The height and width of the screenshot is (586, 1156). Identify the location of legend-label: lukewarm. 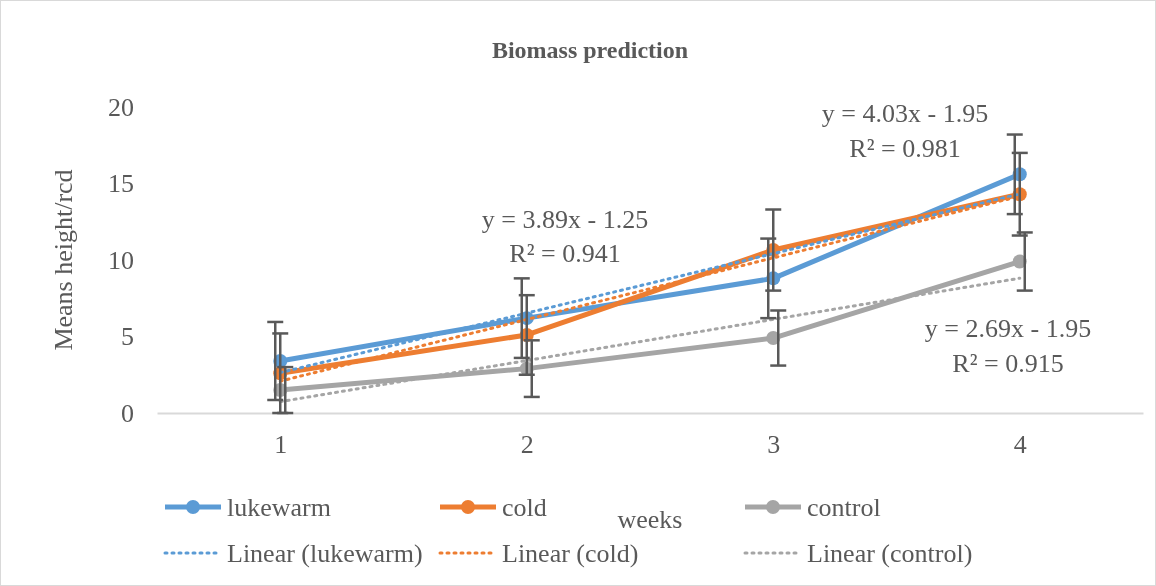
(279, 507).